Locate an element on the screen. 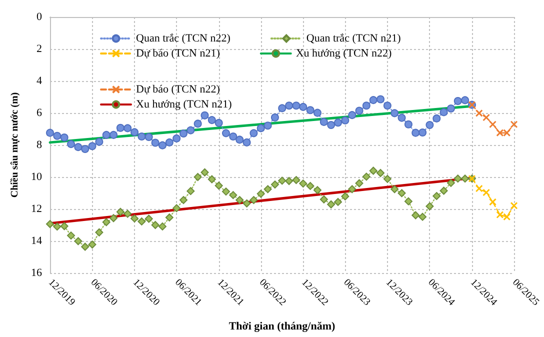  legend-label: Quan trắc (TCN n22) is located at coordinates (183, 38).